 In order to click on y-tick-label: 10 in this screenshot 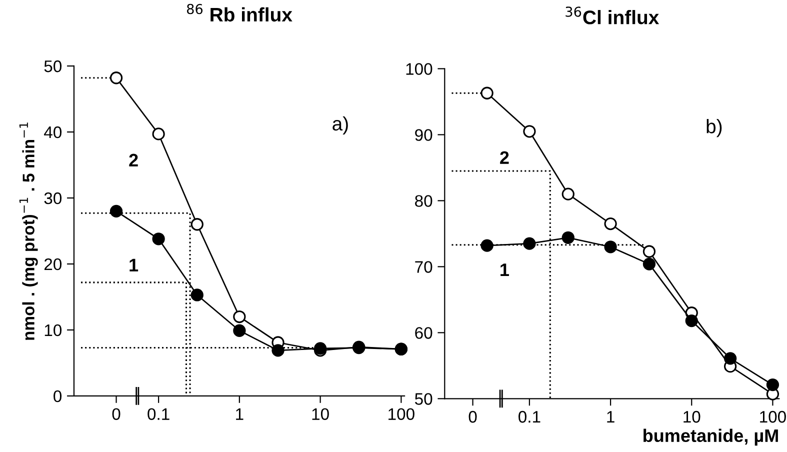, I will do `click(53, 330)`.